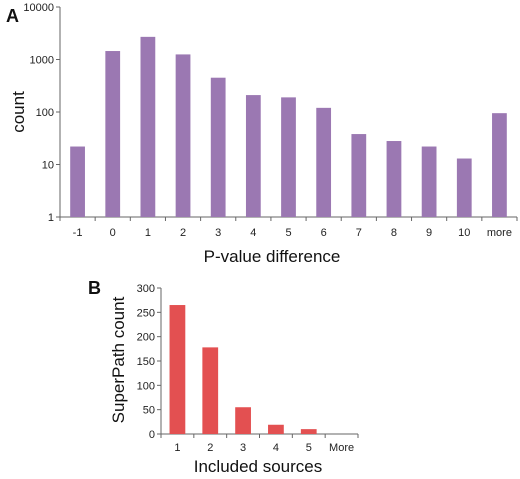  I want to click on b-y-tick-label: 250, so click(146, 313).